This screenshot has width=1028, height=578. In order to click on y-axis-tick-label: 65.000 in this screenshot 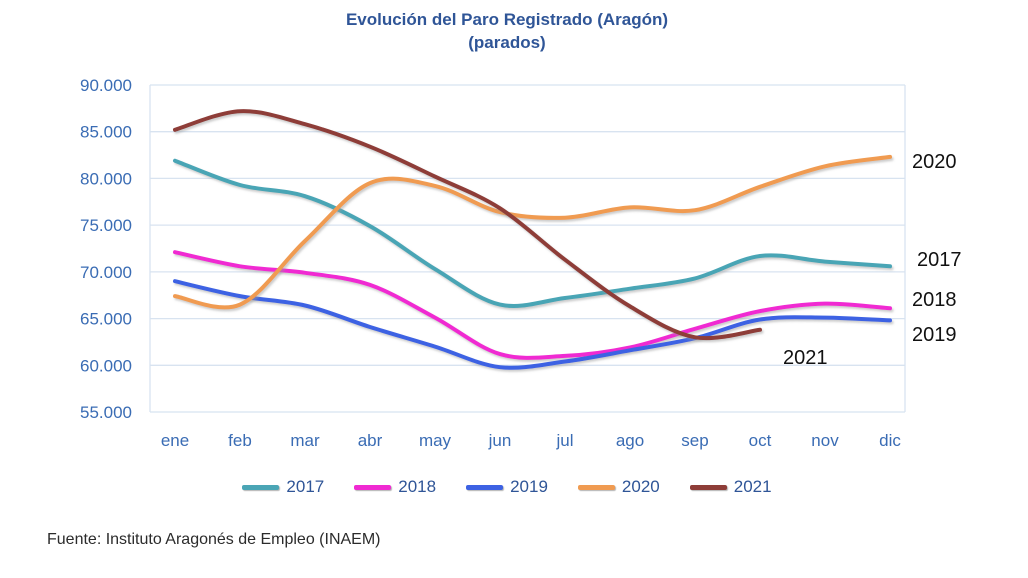, I will do `click(106, 319)`.